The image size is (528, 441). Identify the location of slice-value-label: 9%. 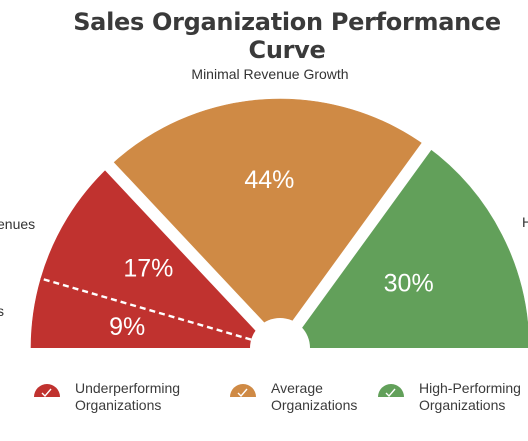
(127, 327).